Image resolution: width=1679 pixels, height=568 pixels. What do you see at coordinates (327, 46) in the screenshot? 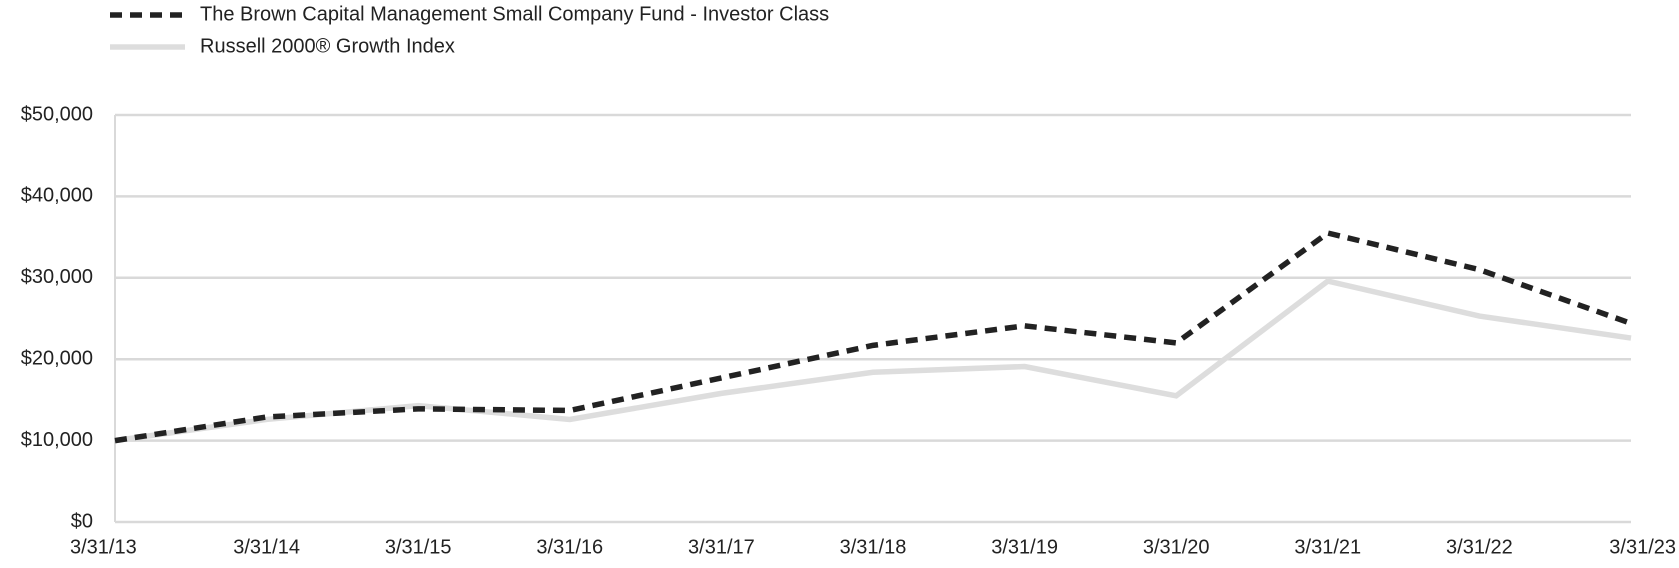
I see `legend-label: Russell 2000® Growth Index` at bounding box center [327, 46].